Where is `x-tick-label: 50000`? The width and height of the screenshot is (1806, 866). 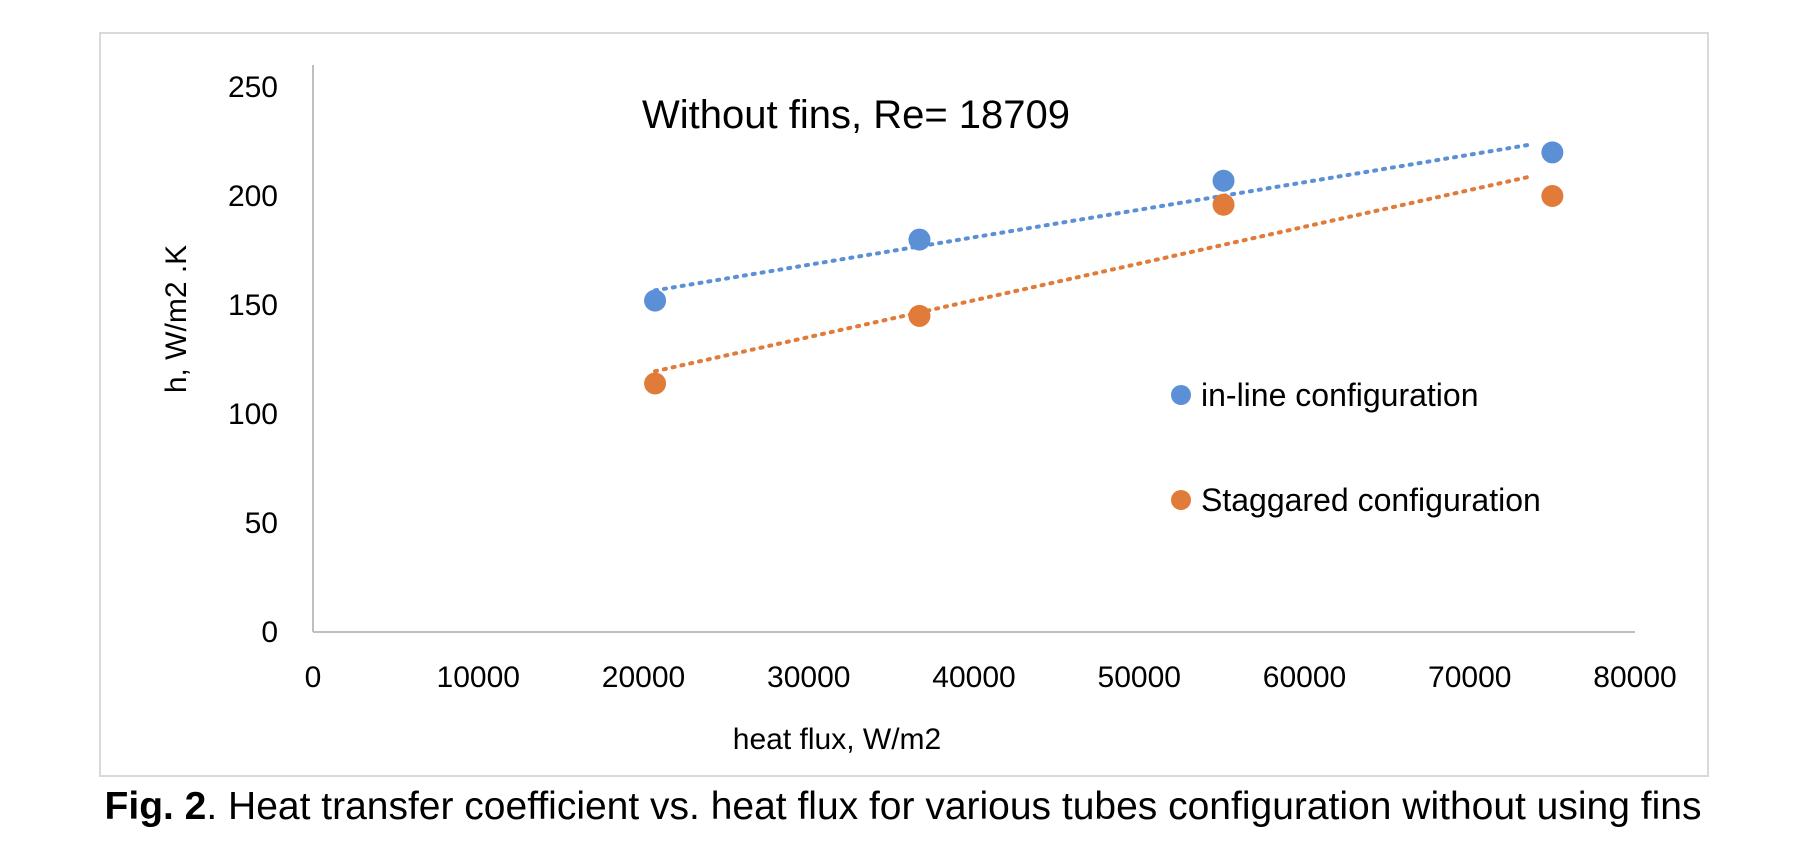
x-tick-label: 50000 is located at coordinates (1139, 677).